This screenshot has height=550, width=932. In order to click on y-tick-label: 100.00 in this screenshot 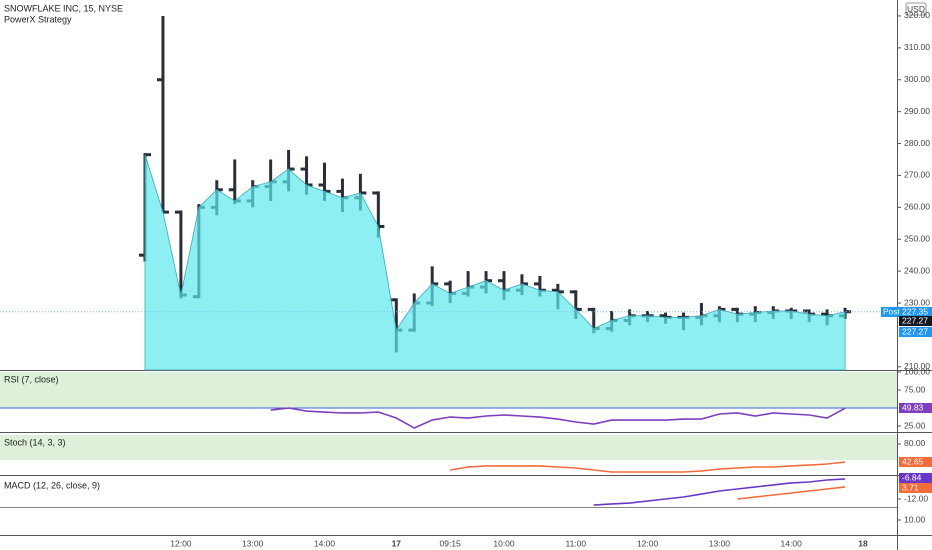, I will do `click(917, 371)`.